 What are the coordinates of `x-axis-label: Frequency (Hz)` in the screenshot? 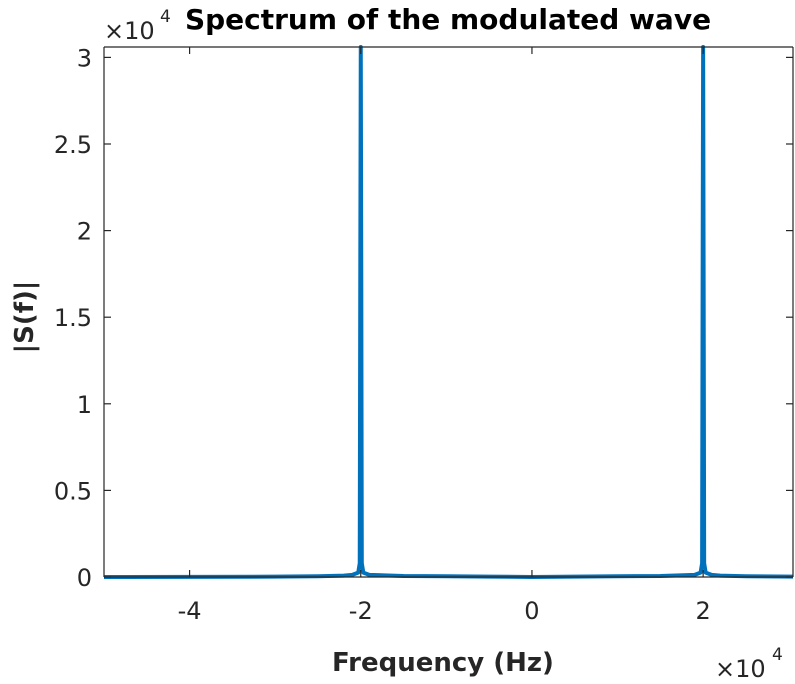 It's located at (443, 663).